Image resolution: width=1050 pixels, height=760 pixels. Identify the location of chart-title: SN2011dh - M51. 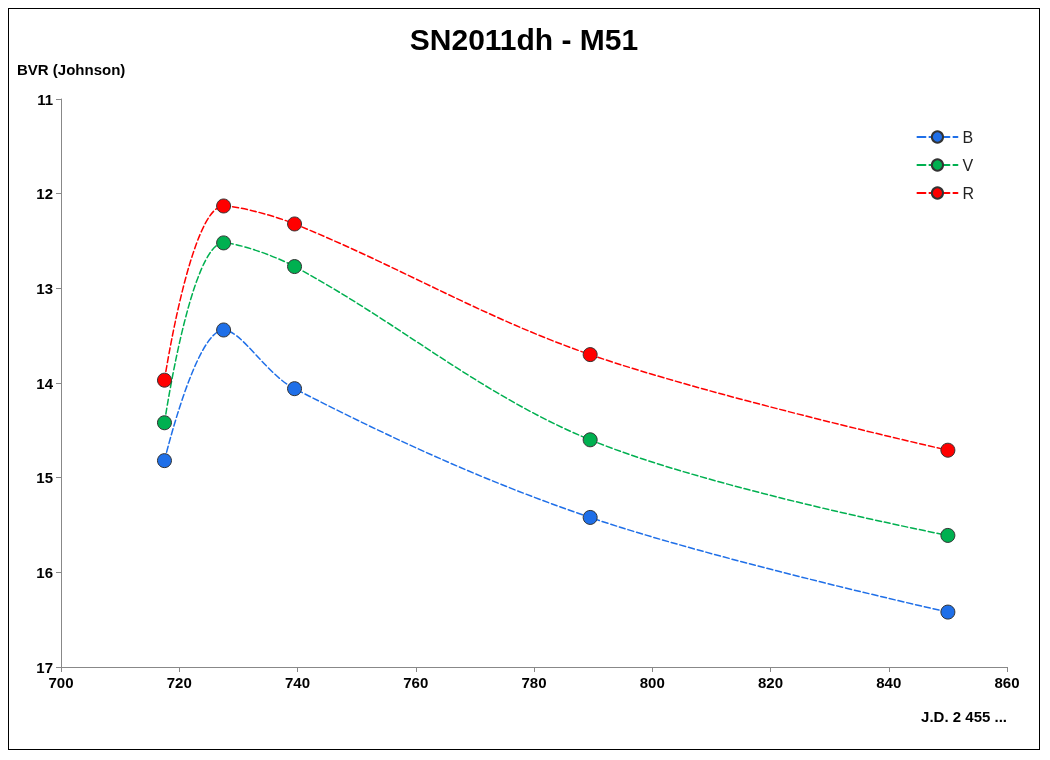
(524, 39).